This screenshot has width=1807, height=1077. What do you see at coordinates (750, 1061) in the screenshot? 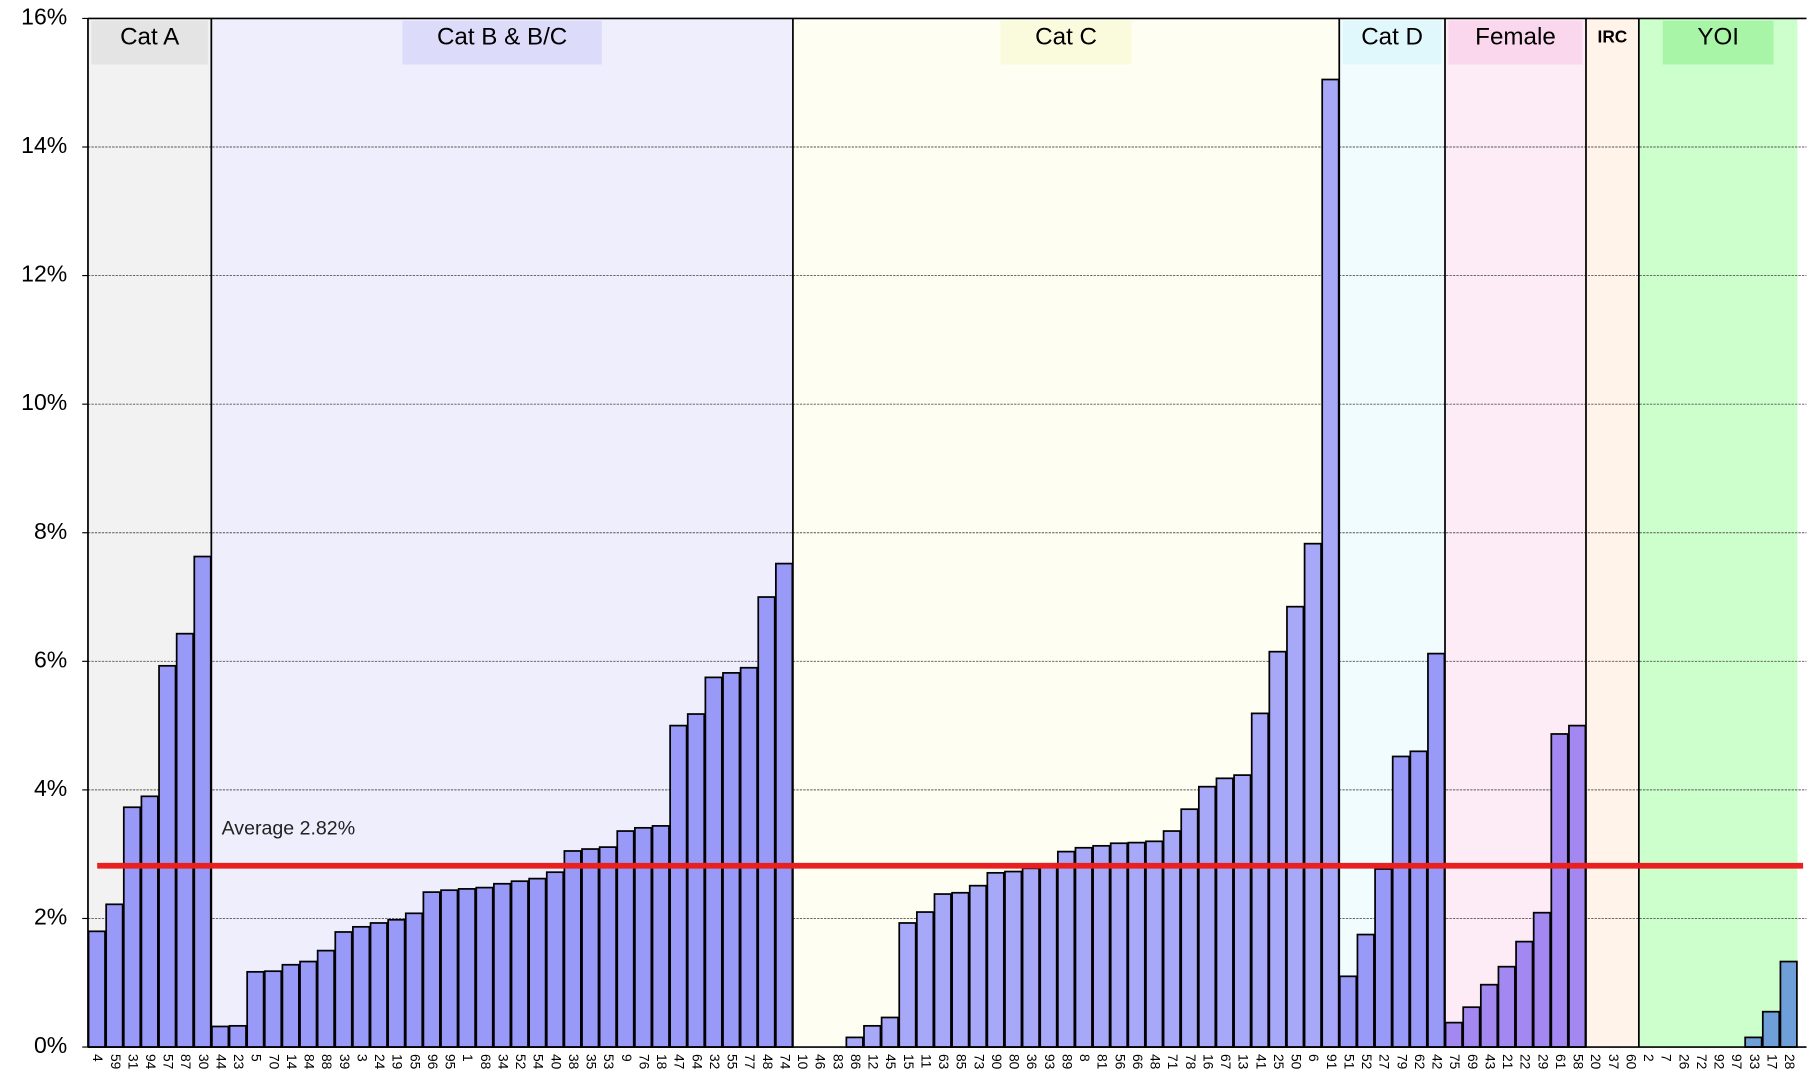
I see `x-tick-label: 77` at bounding box center [750, 1061].